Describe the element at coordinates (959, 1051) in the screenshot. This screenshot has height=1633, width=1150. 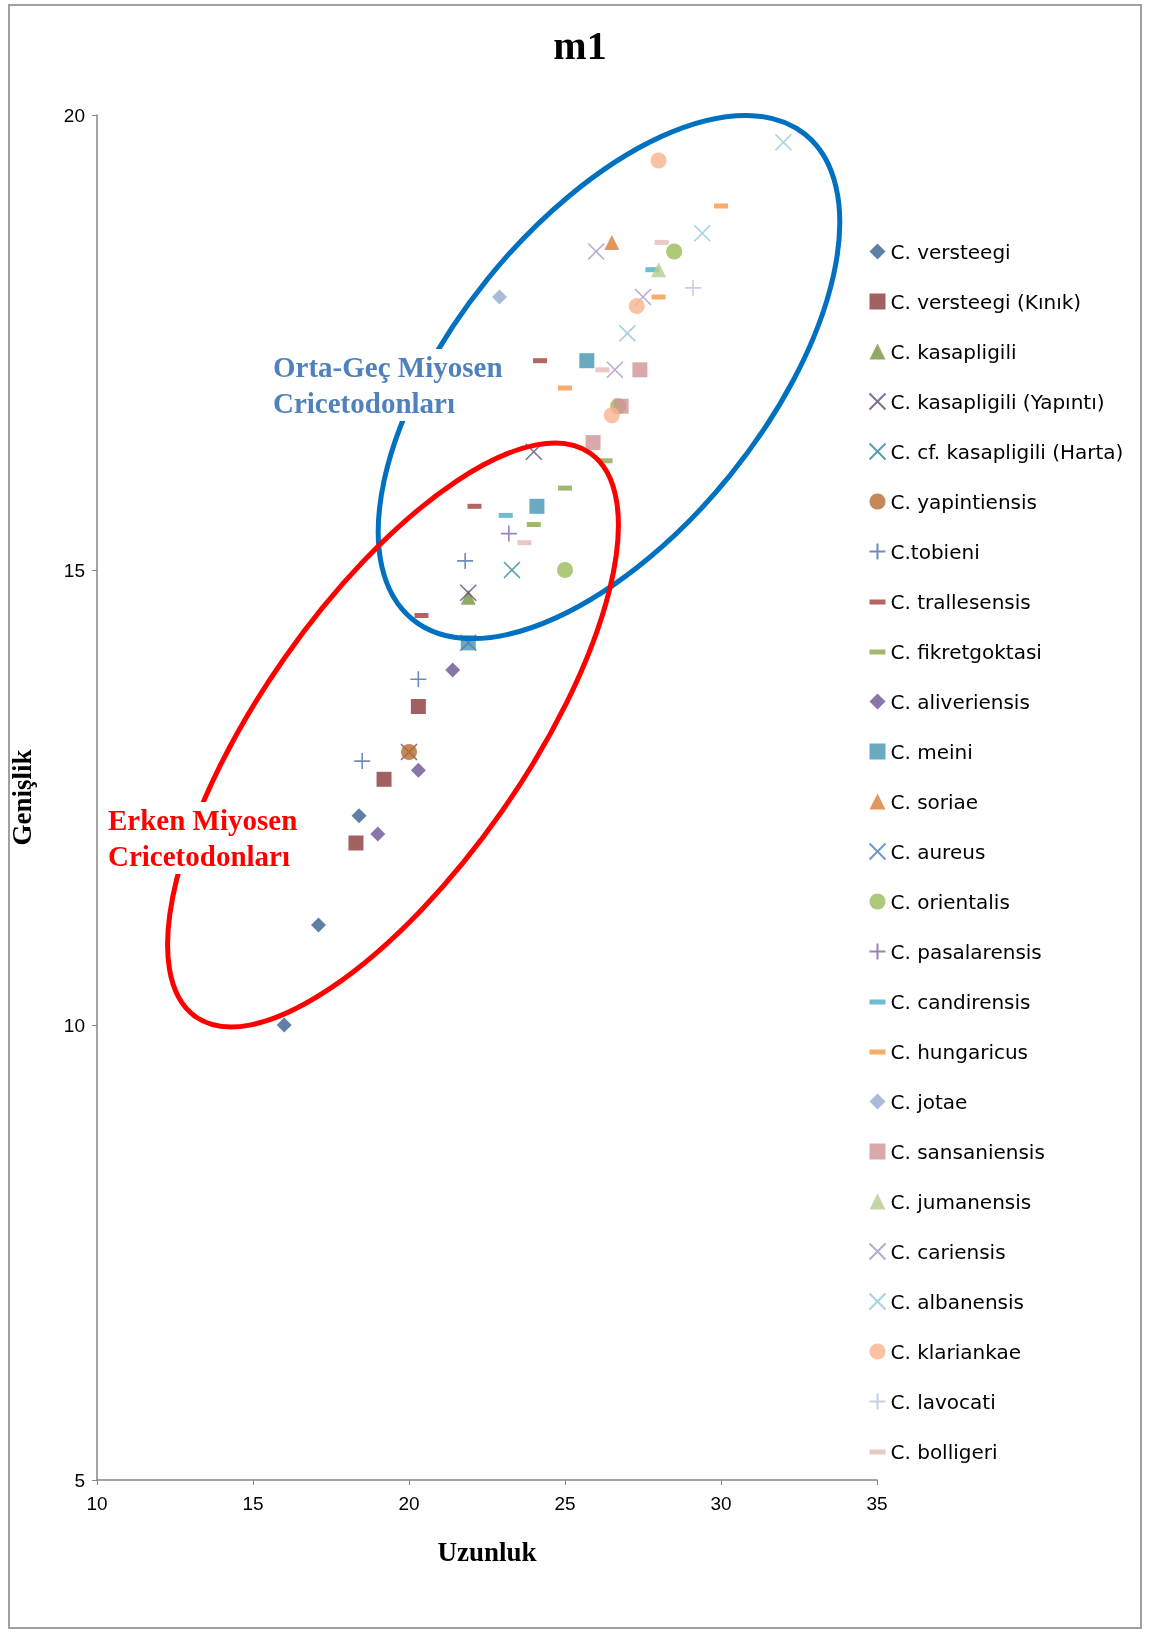
I see `legend-label: C. hungaricus` at that location.